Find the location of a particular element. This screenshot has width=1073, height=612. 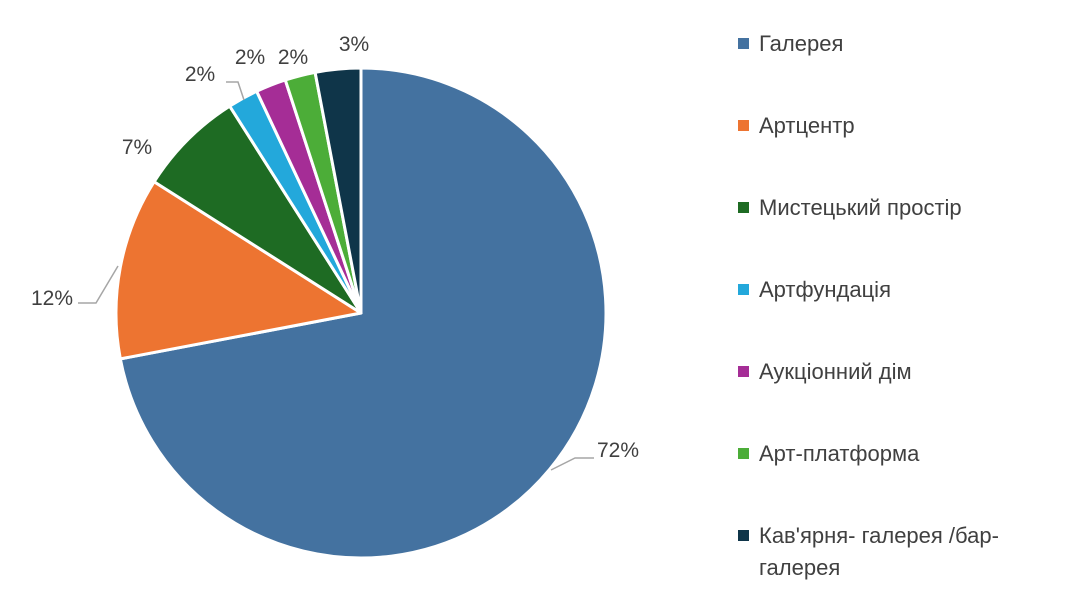

legend-item-6: Арт-платформа is located at coordinates (893, 454).